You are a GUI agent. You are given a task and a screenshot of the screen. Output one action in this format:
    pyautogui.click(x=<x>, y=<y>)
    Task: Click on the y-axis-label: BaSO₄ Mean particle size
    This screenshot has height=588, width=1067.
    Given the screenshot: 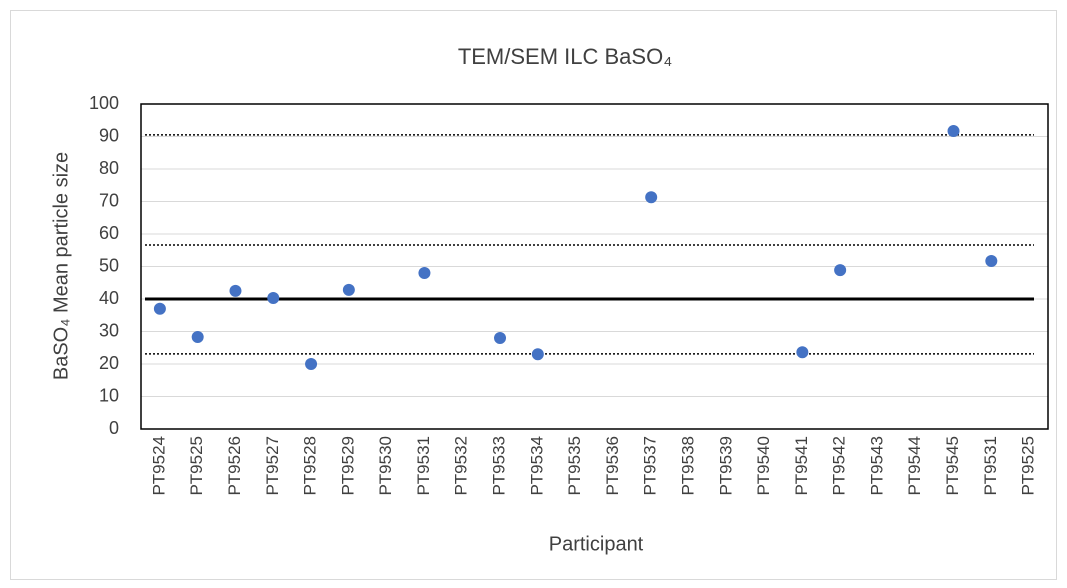 What is the action you would take?
    pyautogui.click(x=61, y=266)
    